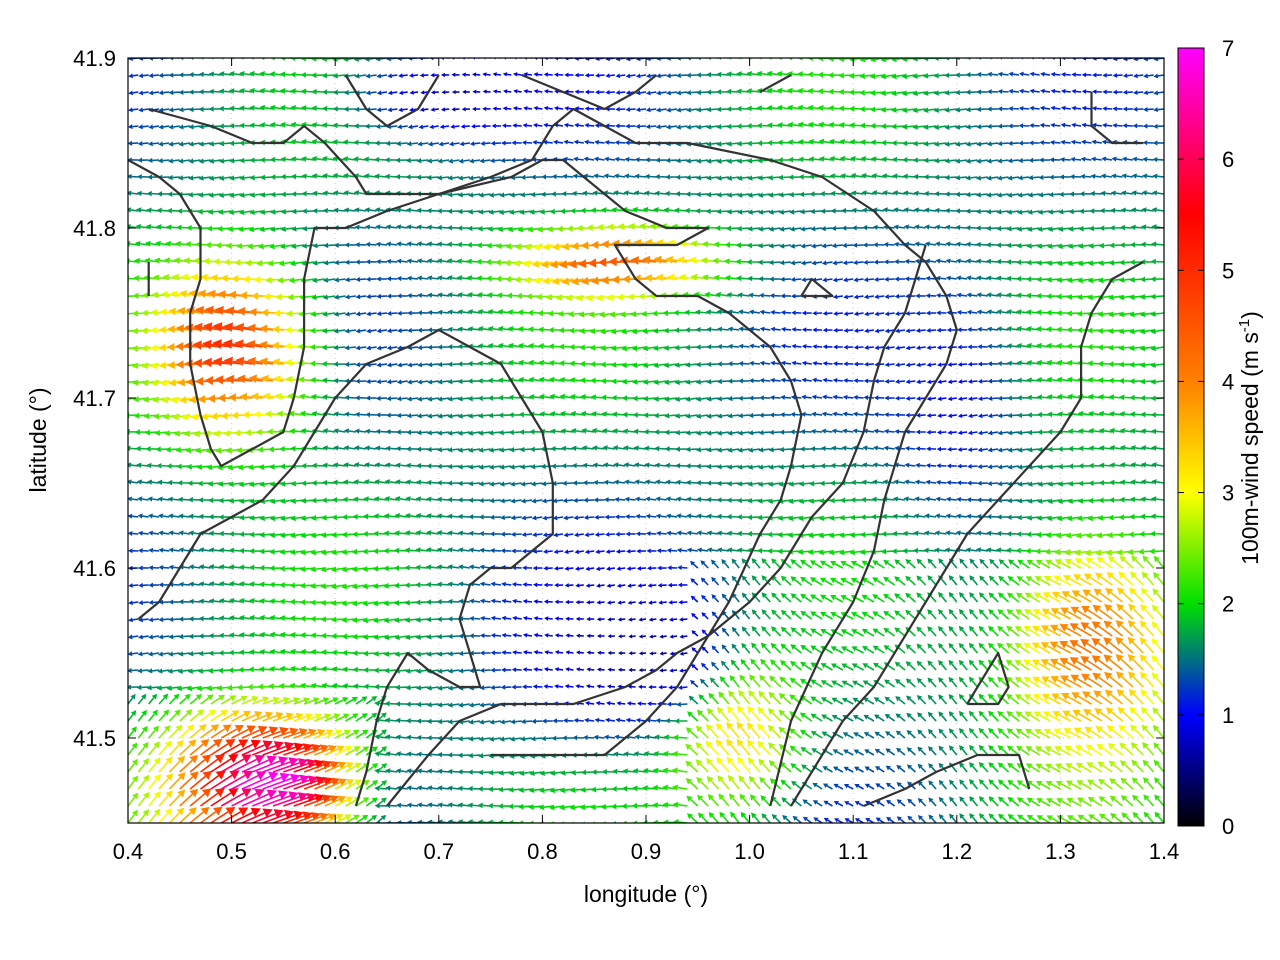  What do you see at coordinates (94, 58) in the screenshot?
I see `y-tick-label: 41.9` at bounding box center [94, 58].